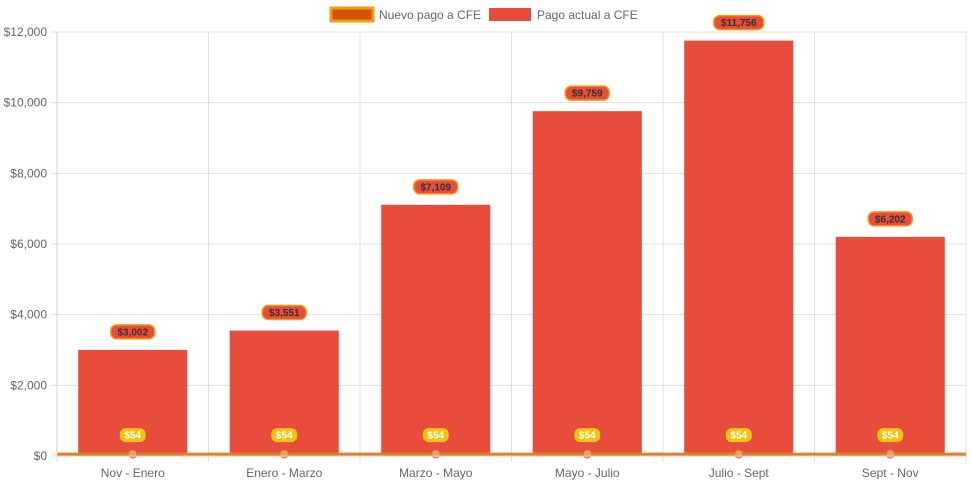  What do you see at coordinates (28, 385) in the screenshot?
I see `y-tick-label: $2,000` at bounding box center [28, 385].